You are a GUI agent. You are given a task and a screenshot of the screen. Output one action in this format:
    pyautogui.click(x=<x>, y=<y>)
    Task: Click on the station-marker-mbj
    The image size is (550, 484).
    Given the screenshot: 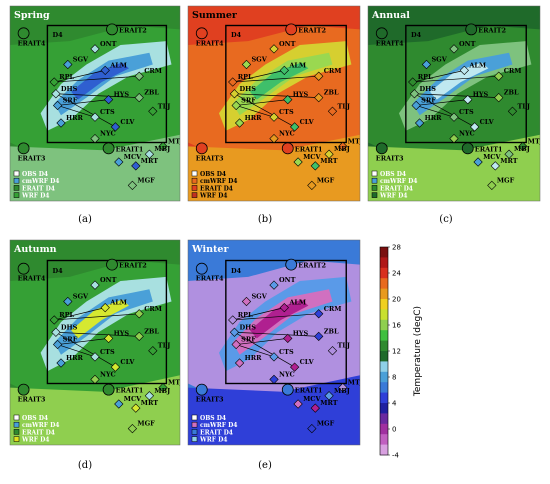 What is the action you would take?
    pyautogui.click(x=509, y=154)
    